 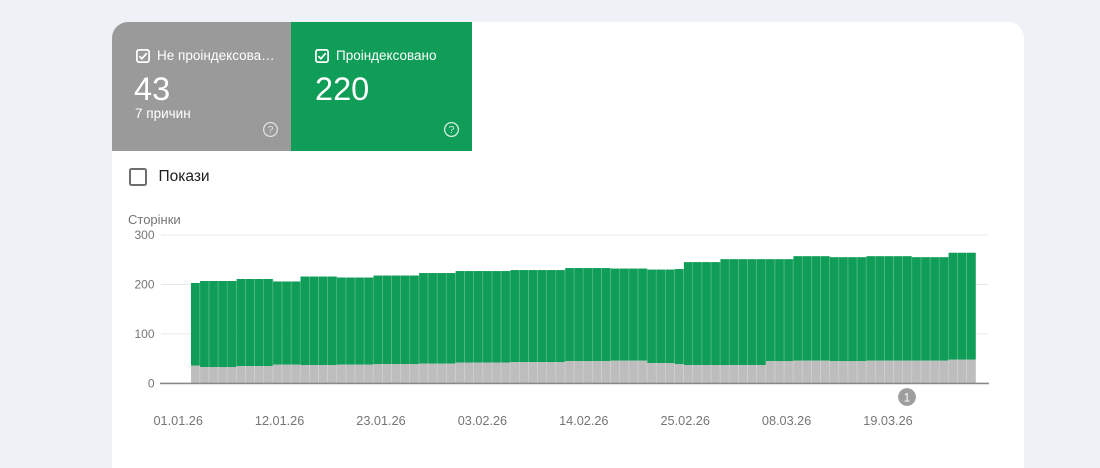 What do you see at coordinates (144, 334) in the screenshot?
I see `svg-text: 100` at bounding box center [144, 334].